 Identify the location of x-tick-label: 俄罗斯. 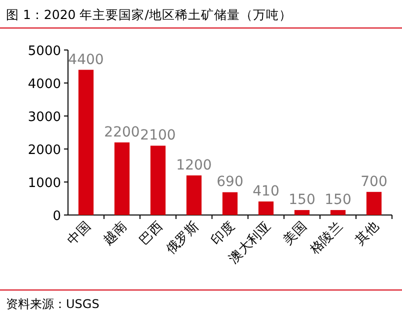
(183, 238).